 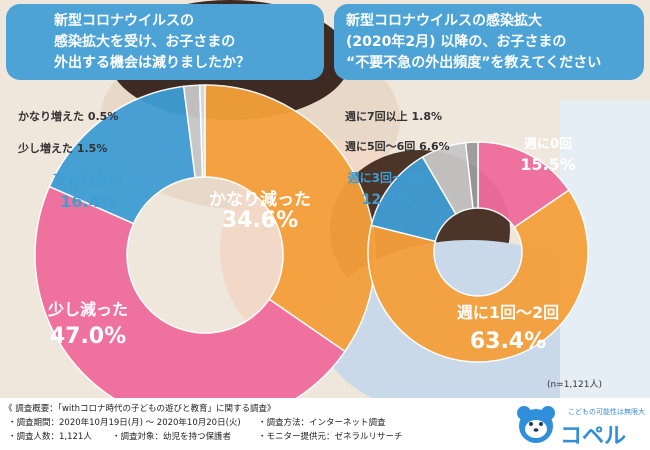 I want to click on question-1-line: 感染拡大を受け、お子さまの, so click(x=145, y=42).